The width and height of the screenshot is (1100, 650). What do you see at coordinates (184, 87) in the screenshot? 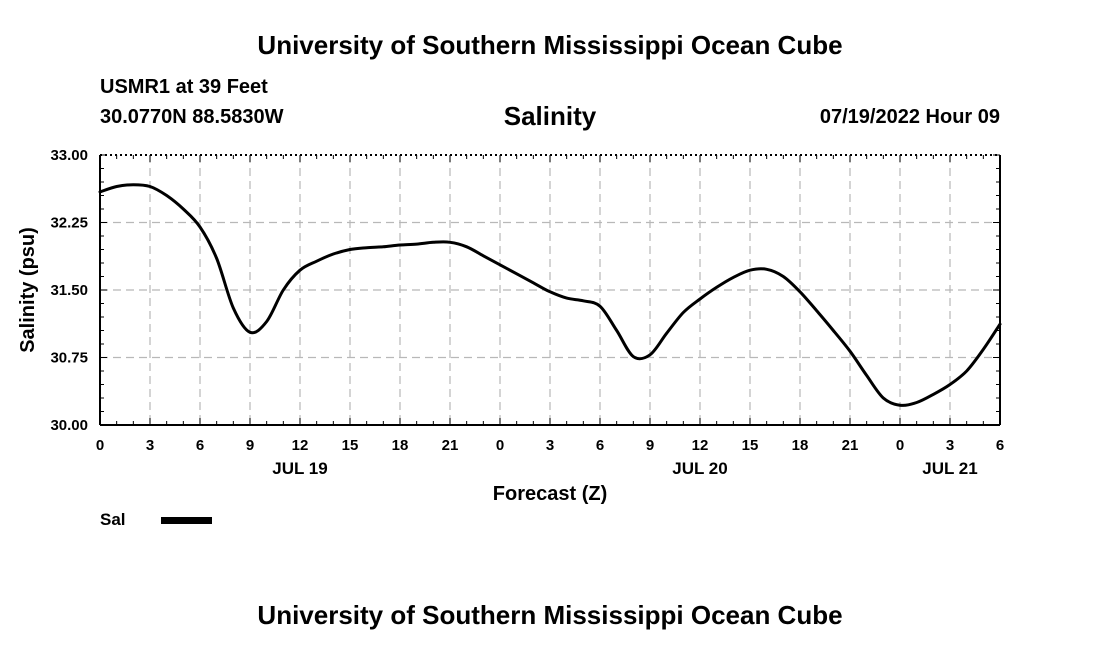
I see `station-label: USMR1 at 39 Feet` at bounding box center [184, 87].